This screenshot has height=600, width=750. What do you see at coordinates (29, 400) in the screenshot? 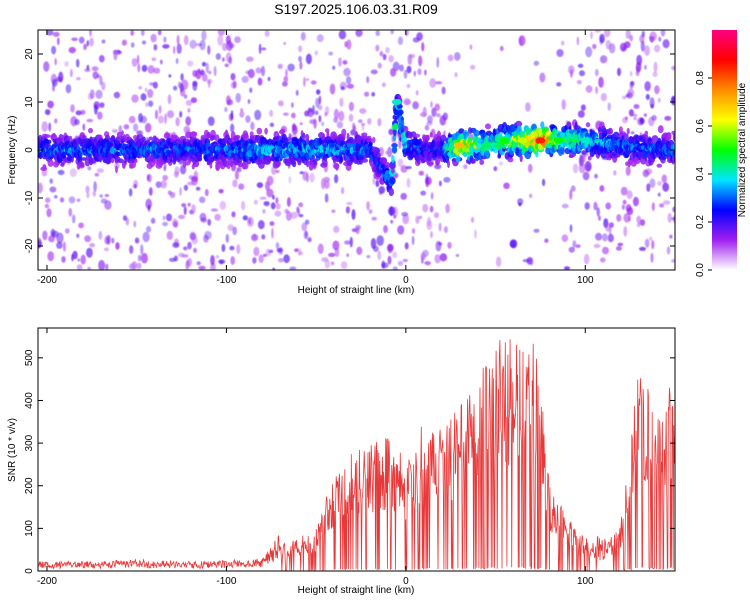
I see `y-tick-label: 400` at bounding box center [29, 400].